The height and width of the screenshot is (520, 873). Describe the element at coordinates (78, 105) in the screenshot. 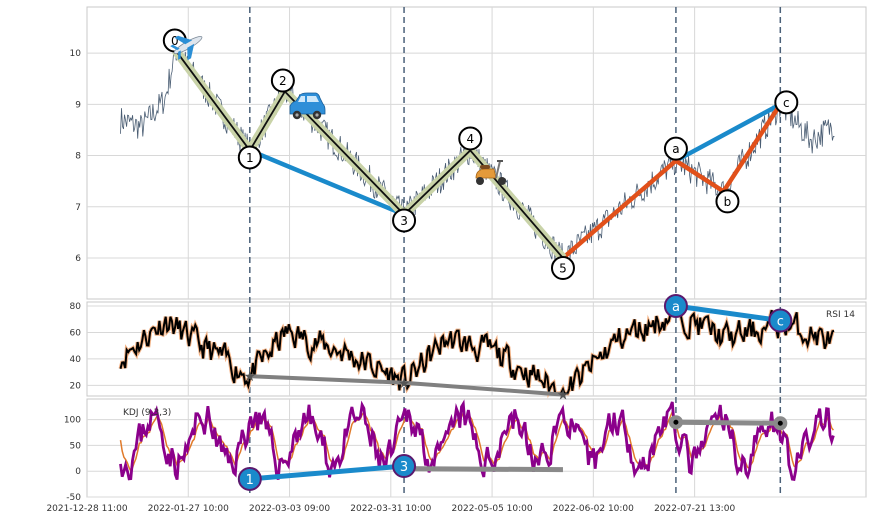

I see `y-tick-label: 9` at that location.